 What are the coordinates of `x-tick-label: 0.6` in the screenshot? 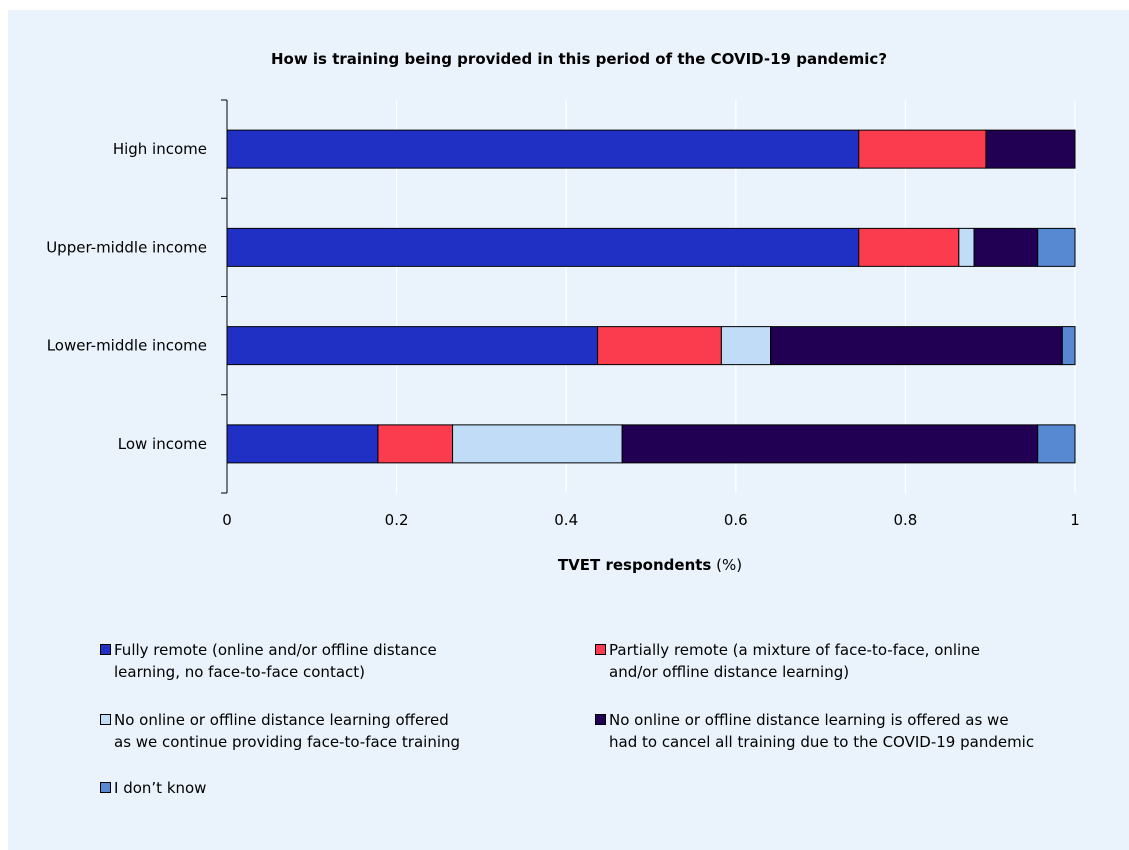 It's located at (736, 520).